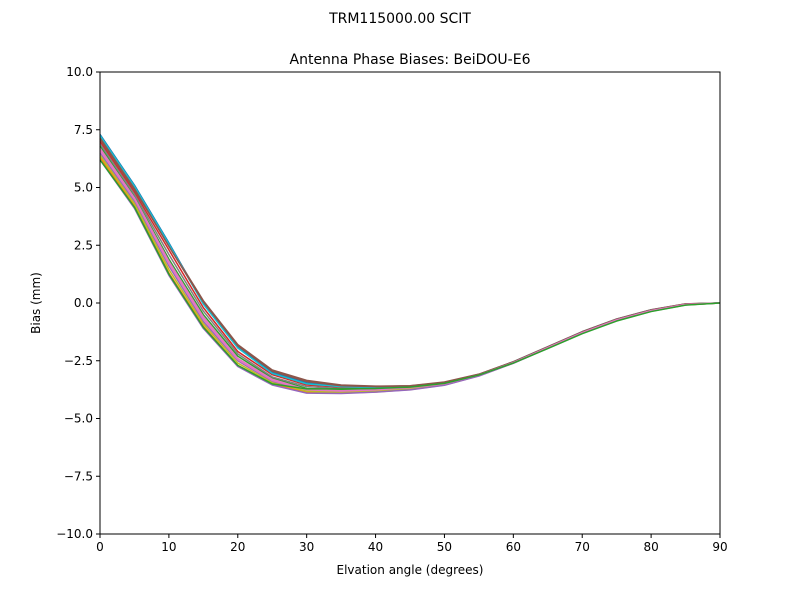 Image resolution: width=800 pixels, height=600 pixels. Describe the element at coordinates (410, 570) in the screenshot. I see `x-axis-label: Elvation angle (degrees)` at that location.